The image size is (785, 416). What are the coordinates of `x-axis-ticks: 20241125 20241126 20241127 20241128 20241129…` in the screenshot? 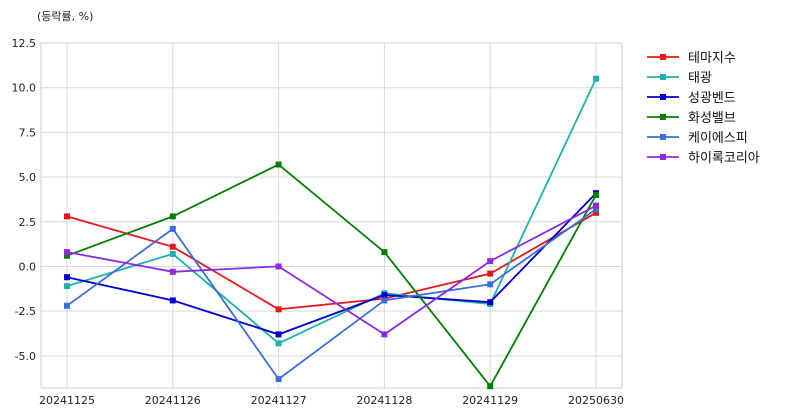 It's located at (331, 400).